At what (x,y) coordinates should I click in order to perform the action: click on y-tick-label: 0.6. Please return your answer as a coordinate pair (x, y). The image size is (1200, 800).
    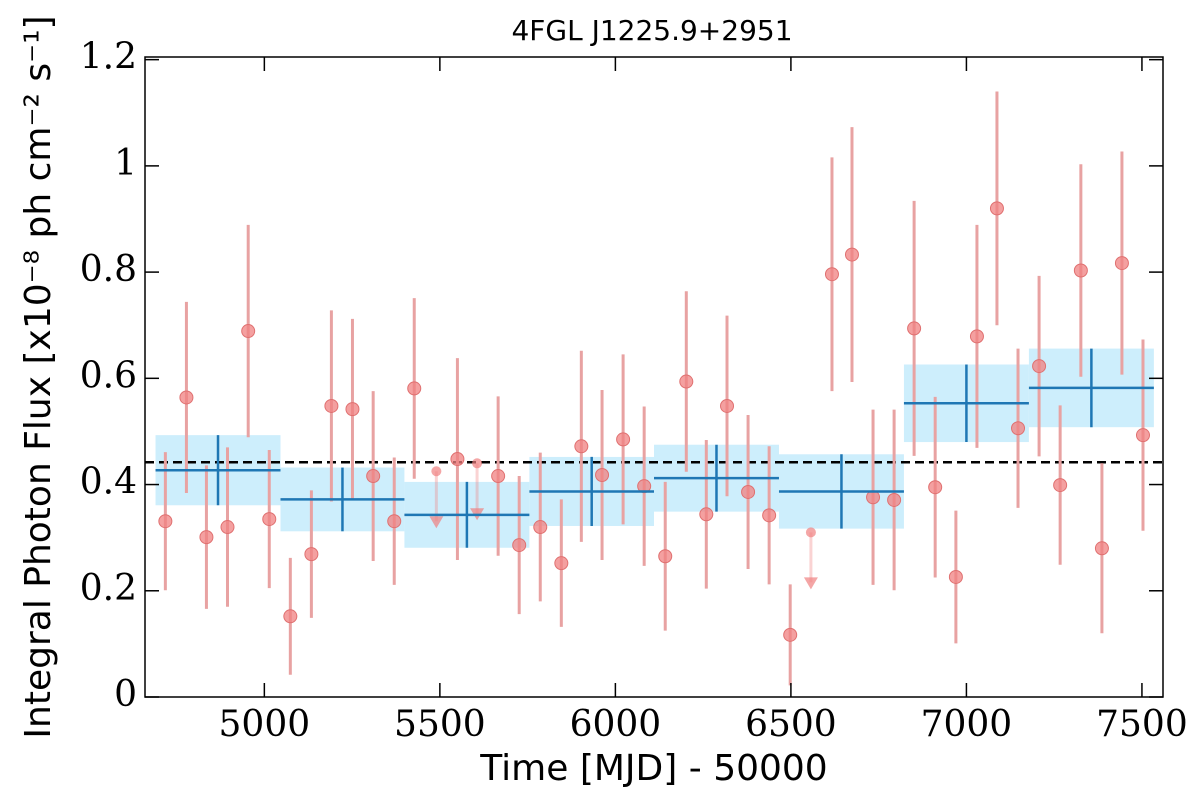
    Looking at the image, I should click on (108, 375).